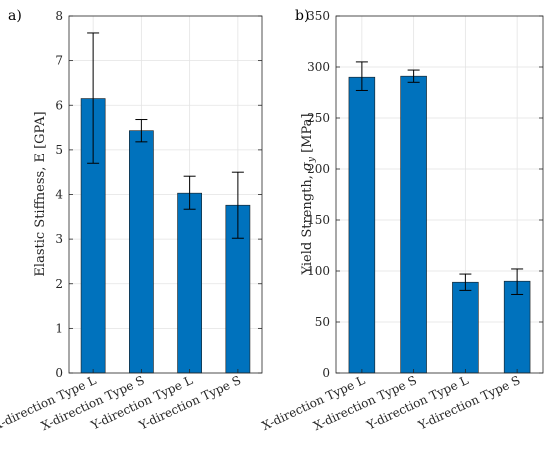 The image size is (550, 452). I want to click on y-tick-label: 100, so click(318, 271).